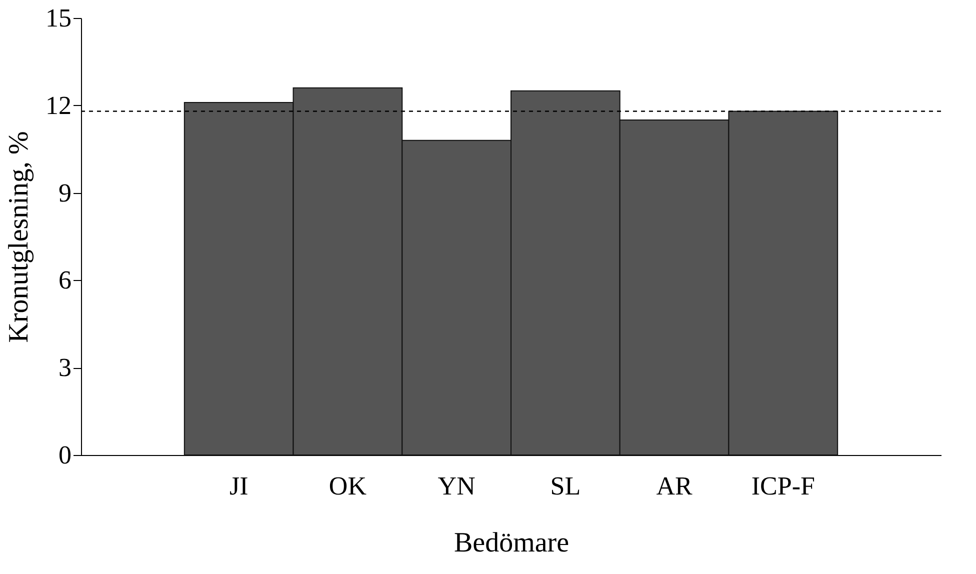 The width and height of the screenshot is (976, 574). What do you see at coordinates (783, 486) in the screenshot?
I see `x-tick-label: ICP-F` at bounding box center [783, 486].